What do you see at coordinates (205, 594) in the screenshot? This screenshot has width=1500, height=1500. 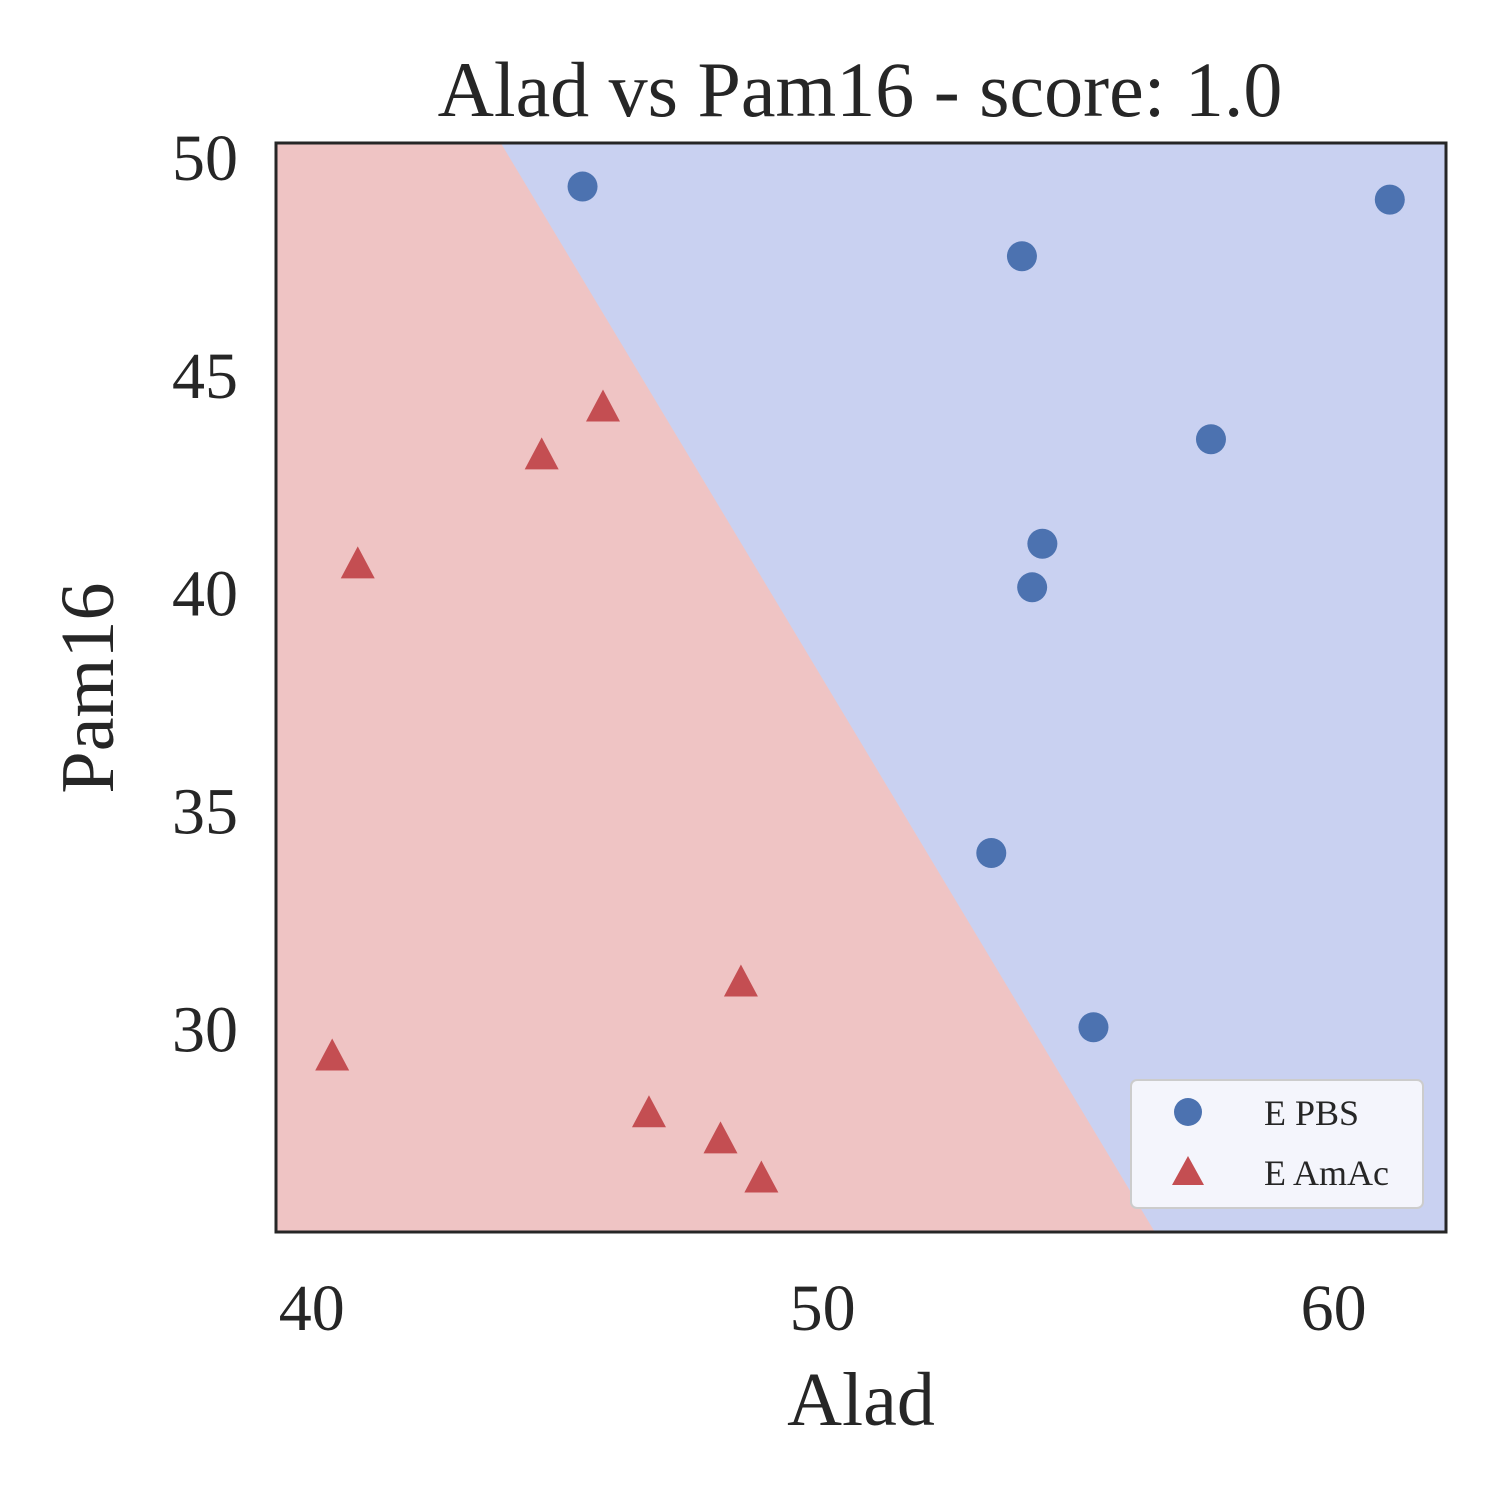 I see `y-tick-label-40: 40` at bounding box center [205, 594].